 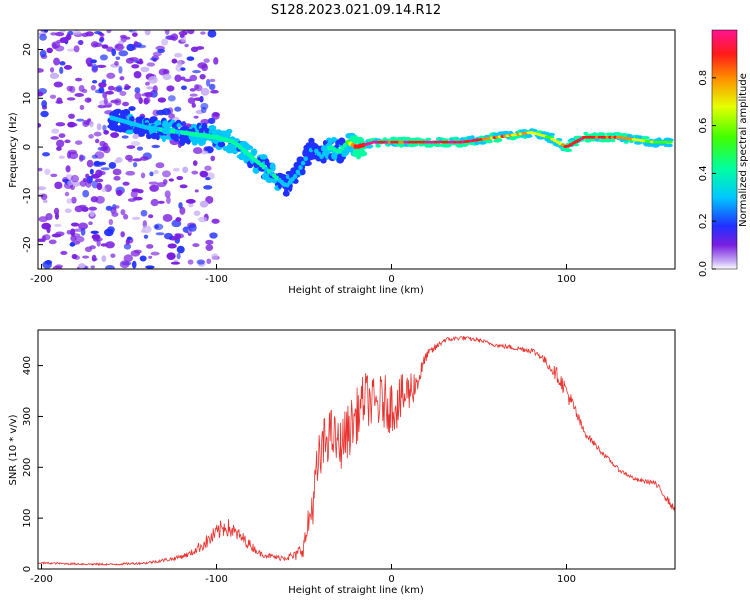 What do you see at coordinates (703, 78) in the screenshot?
I see `colorbar-tick-label: 0.8` at bounding box center [703, 78].